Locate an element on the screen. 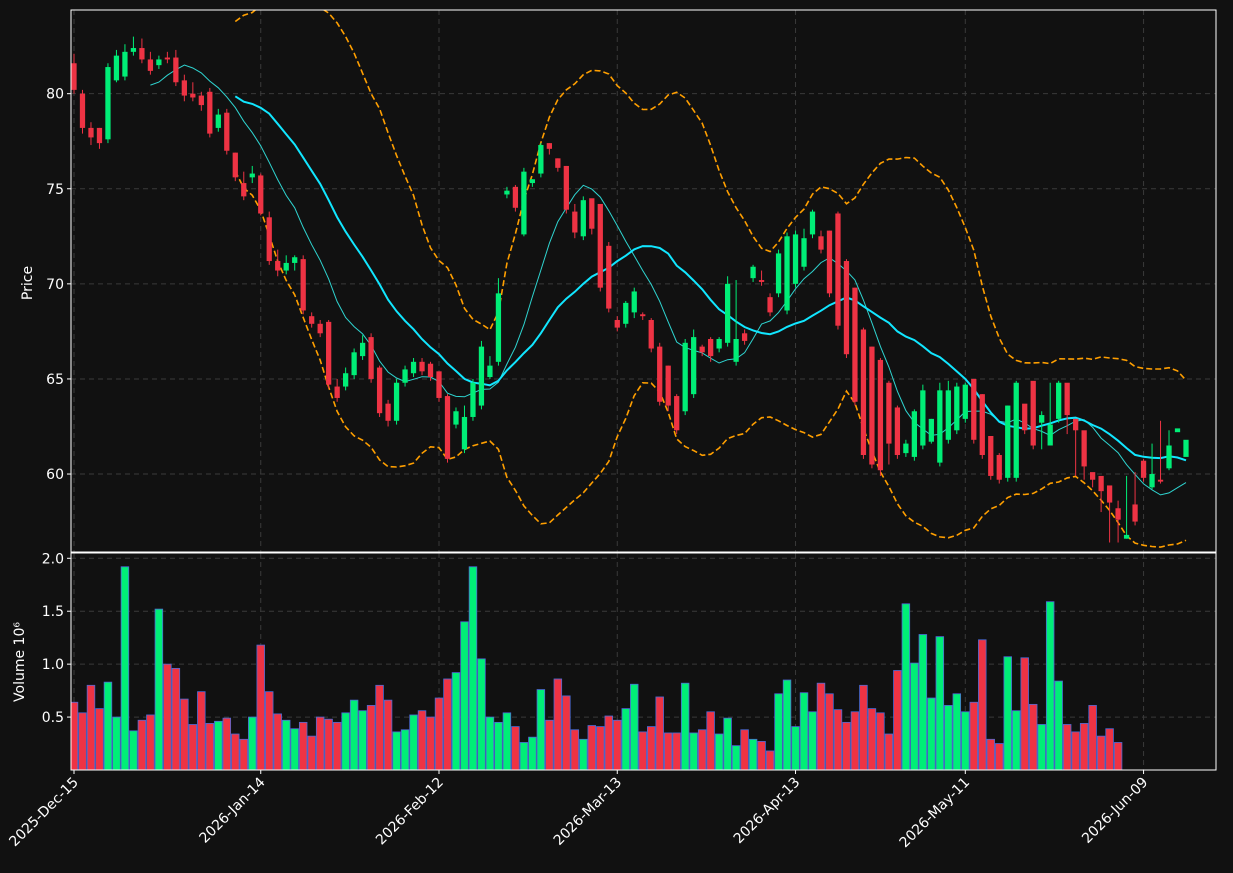 The image size is (1233, 873). price-tick-label: 60 is located at coordinates (55, 475).